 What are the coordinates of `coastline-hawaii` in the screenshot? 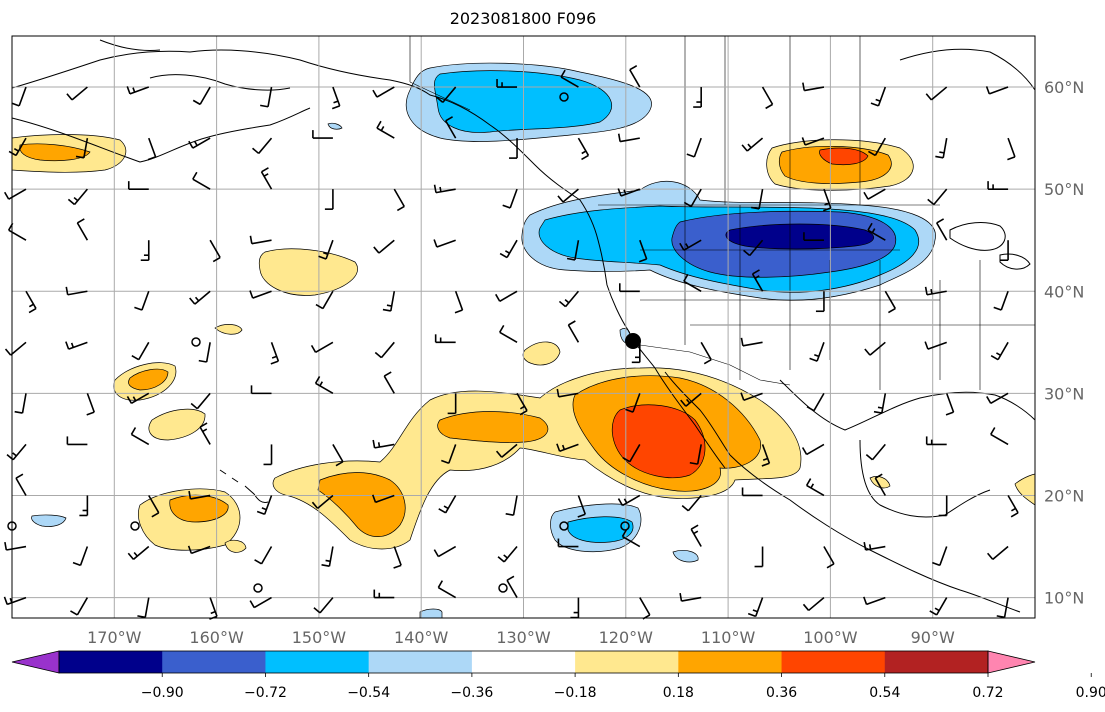 It's located at (244, 486).